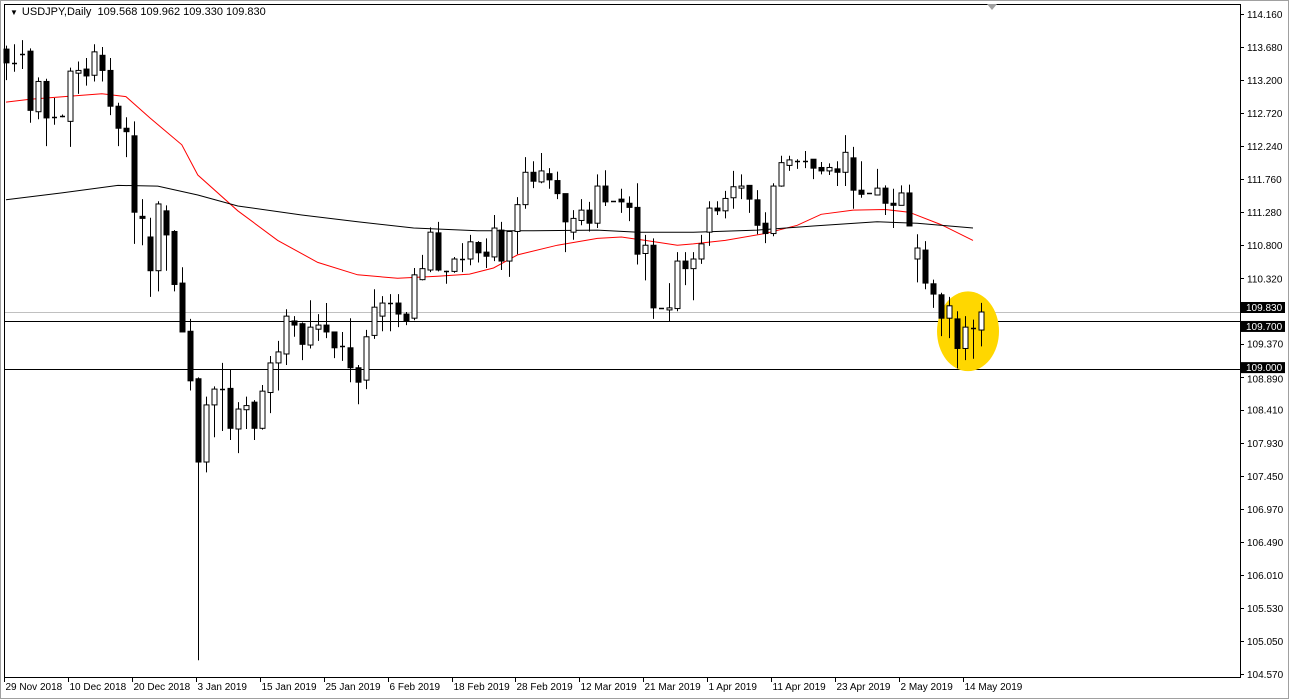 This screenshot has width=1289, height=699. What do you see at coordinates (994, 687) in the screenshot?
I see `time-tick-label: 14 May 2019` at bounding box center [994, 687].